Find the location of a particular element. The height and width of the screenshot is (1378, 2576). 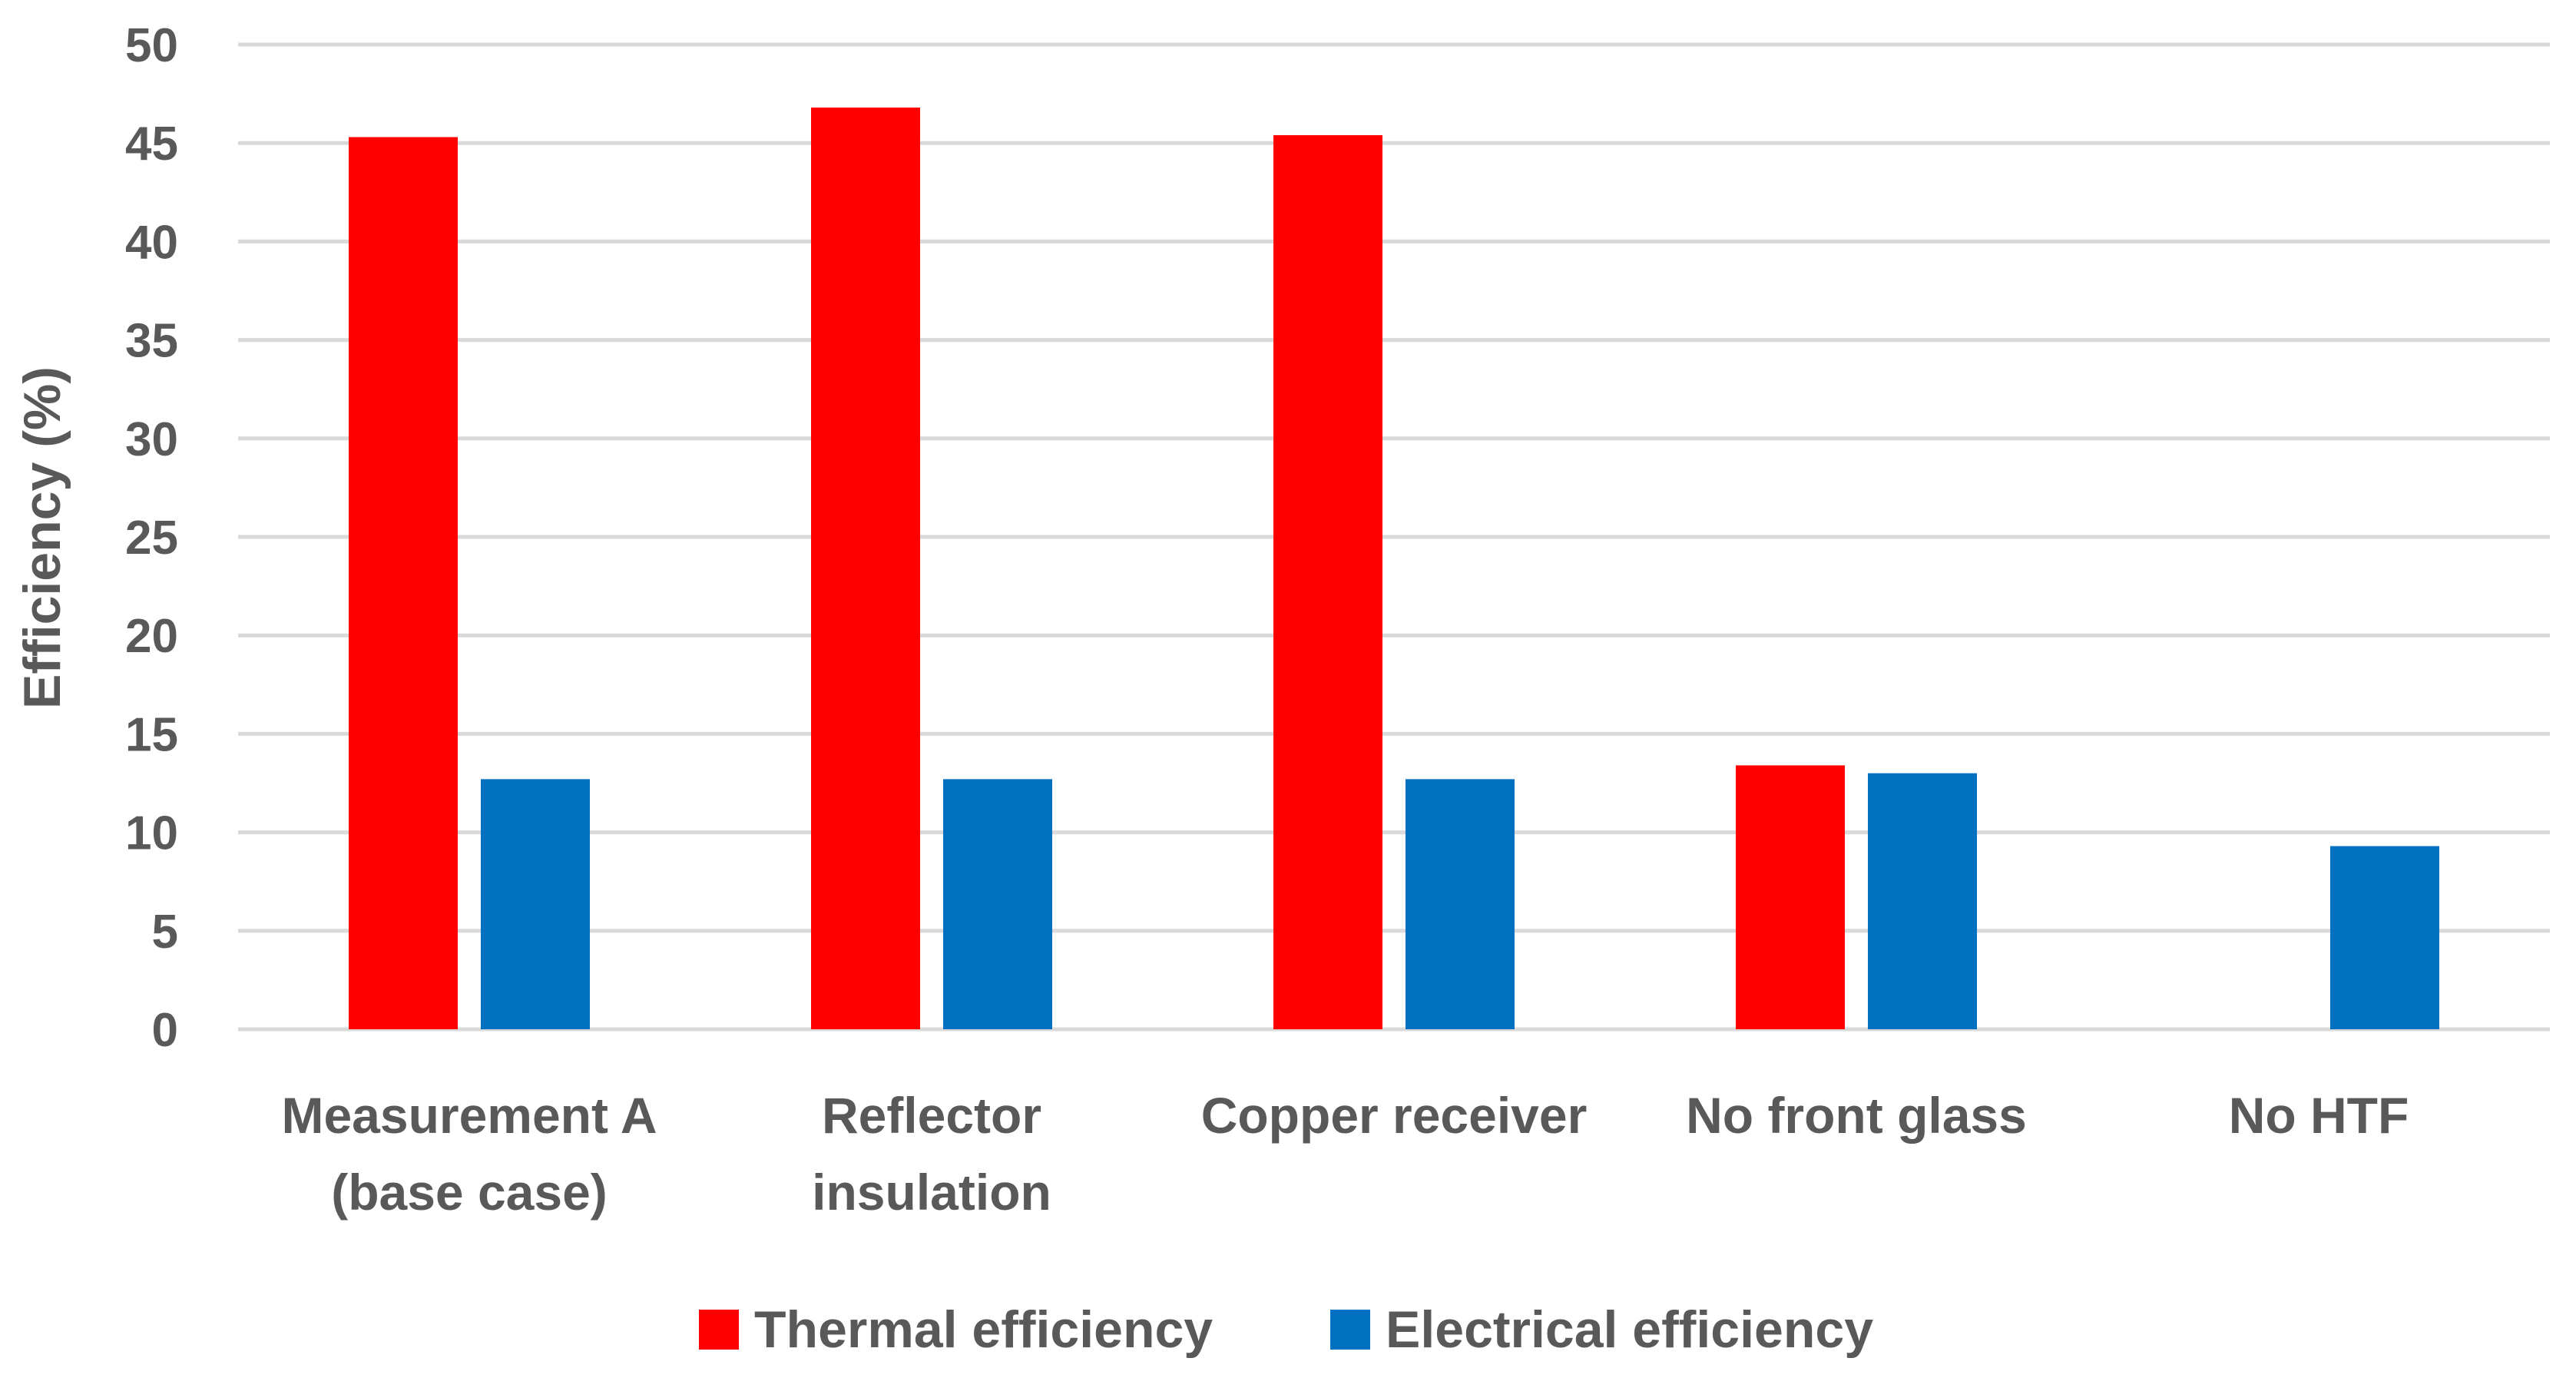

x-category-label: No HTF is located at coordinates (2319, 1115).